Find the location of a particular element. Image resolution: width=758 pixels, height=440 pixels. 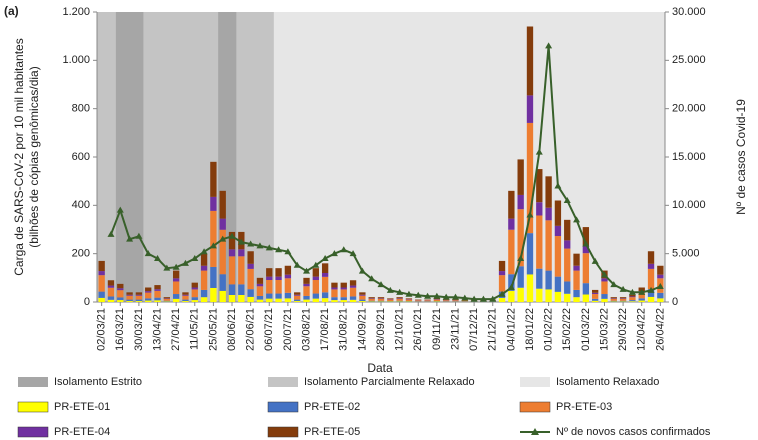

panel-label: (a) is located at coordinates (11, 11).